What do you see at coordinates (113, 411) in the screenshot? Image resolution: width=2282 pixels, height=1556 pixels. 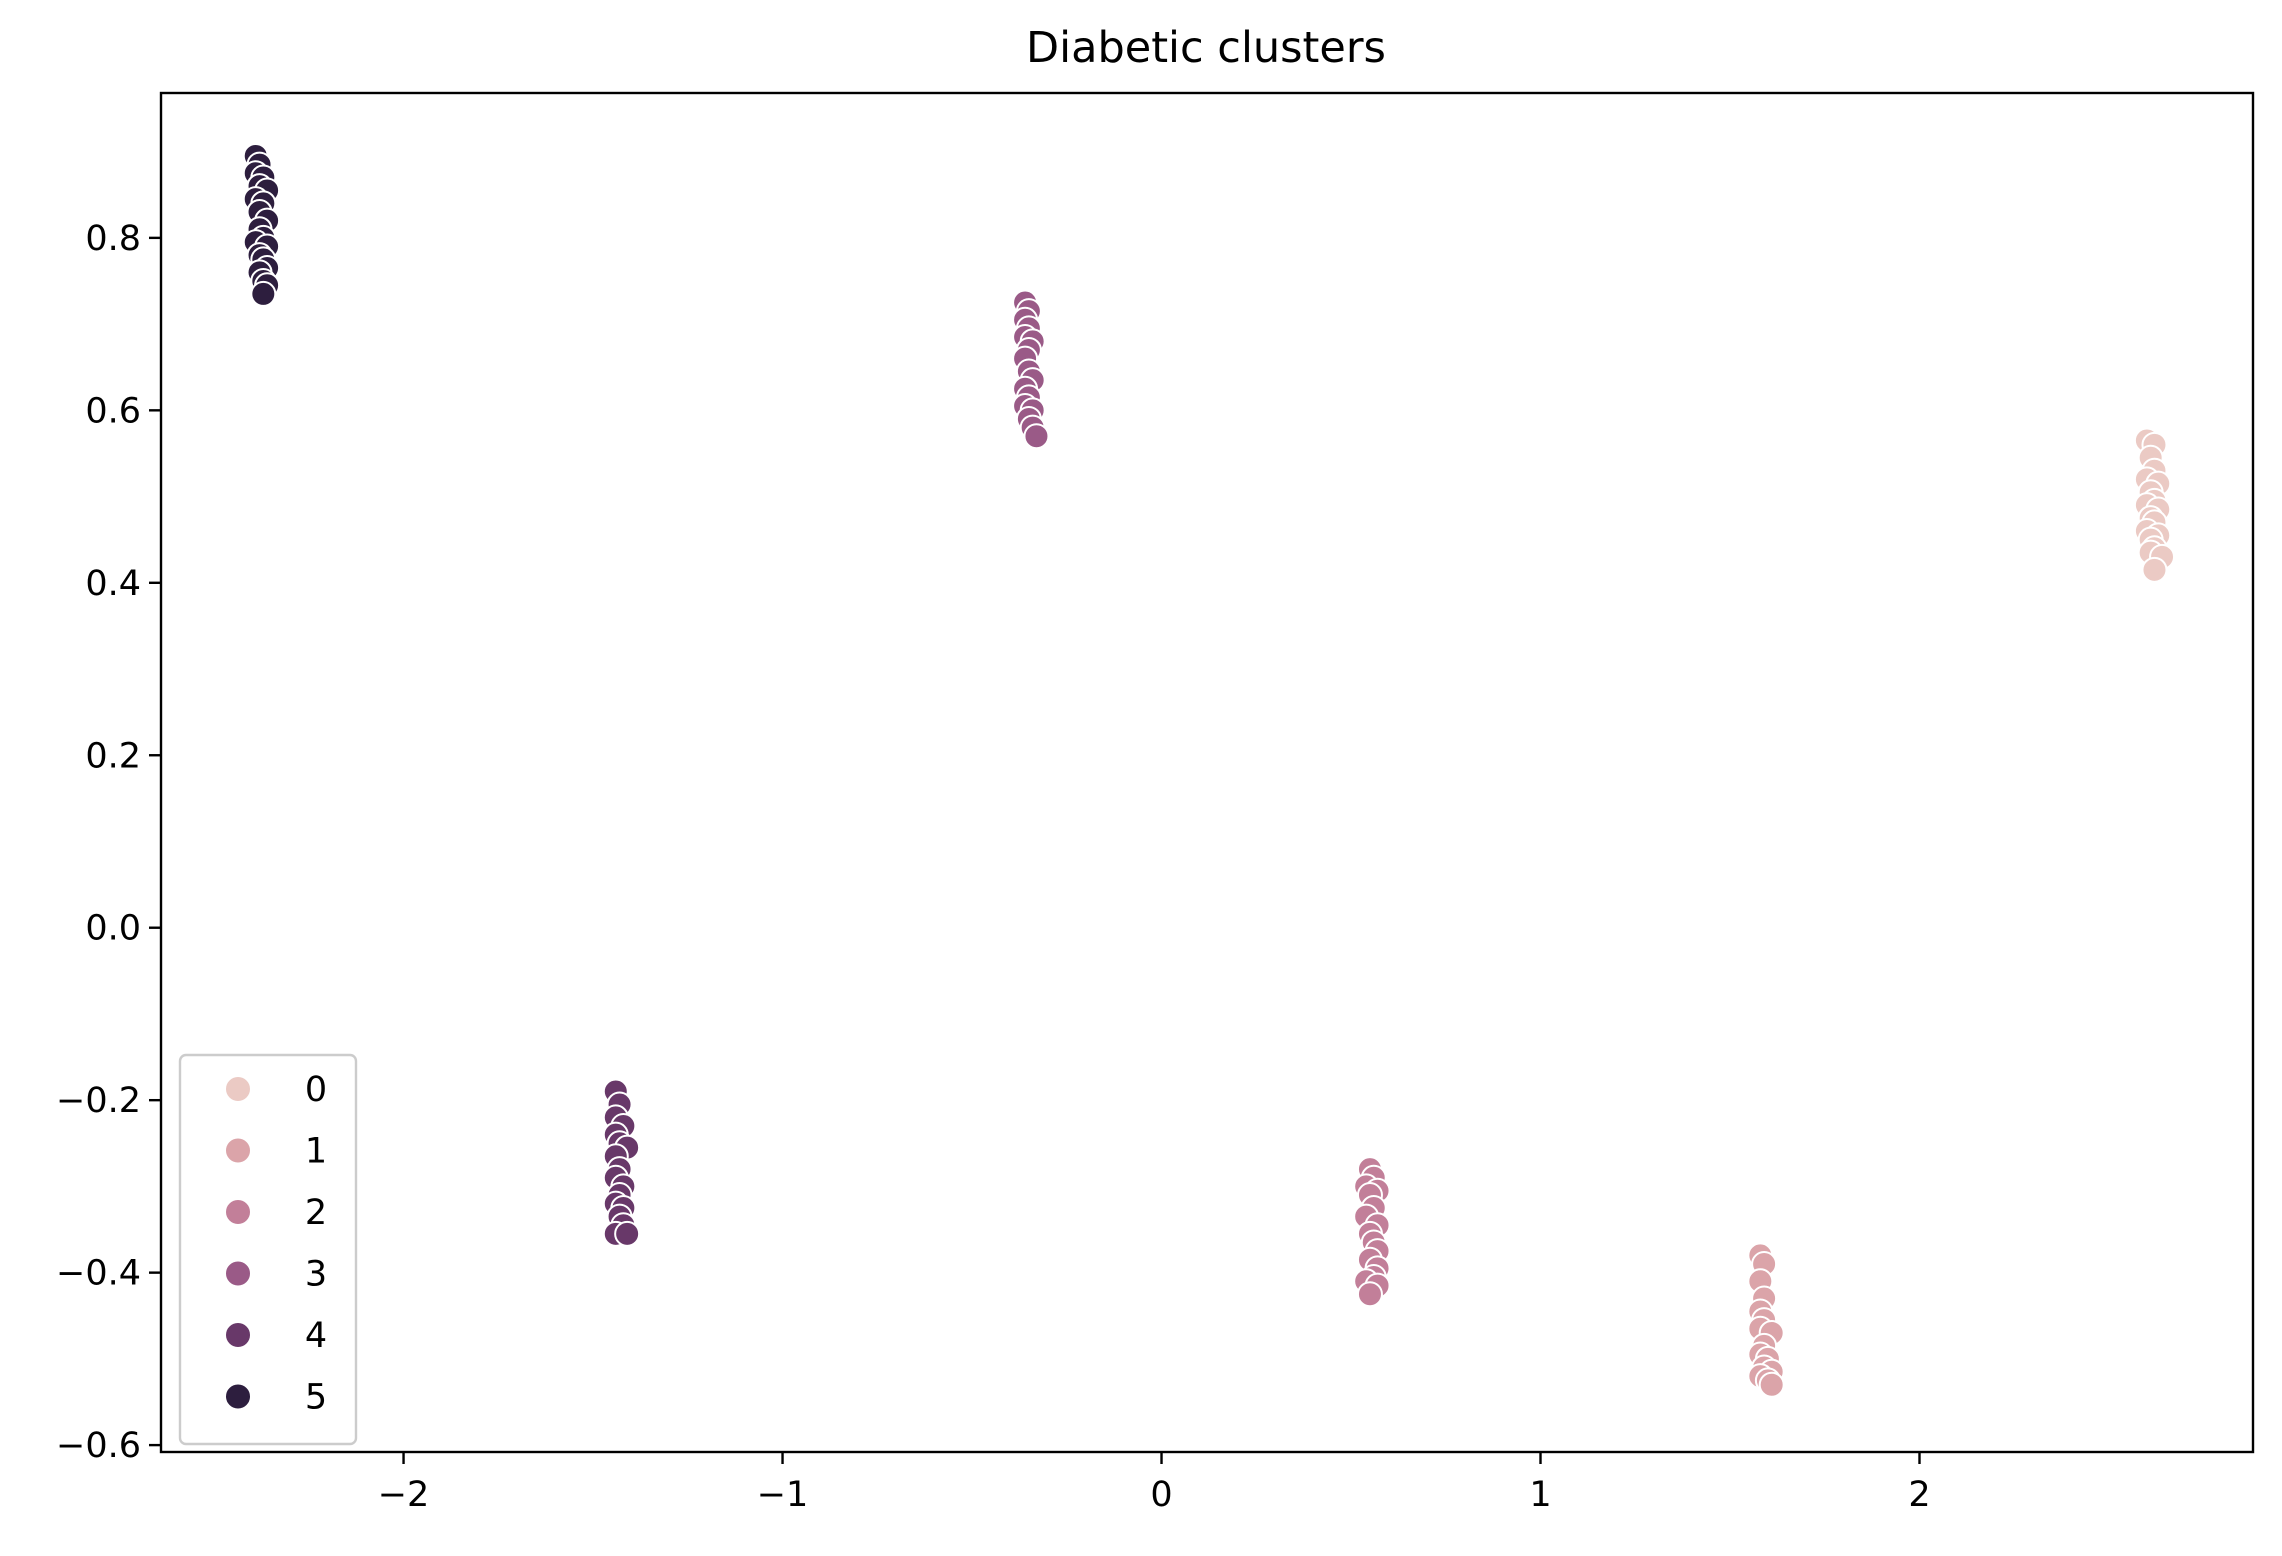 I see `y-tick-label: 0.6` at bounding box center [113, 411].